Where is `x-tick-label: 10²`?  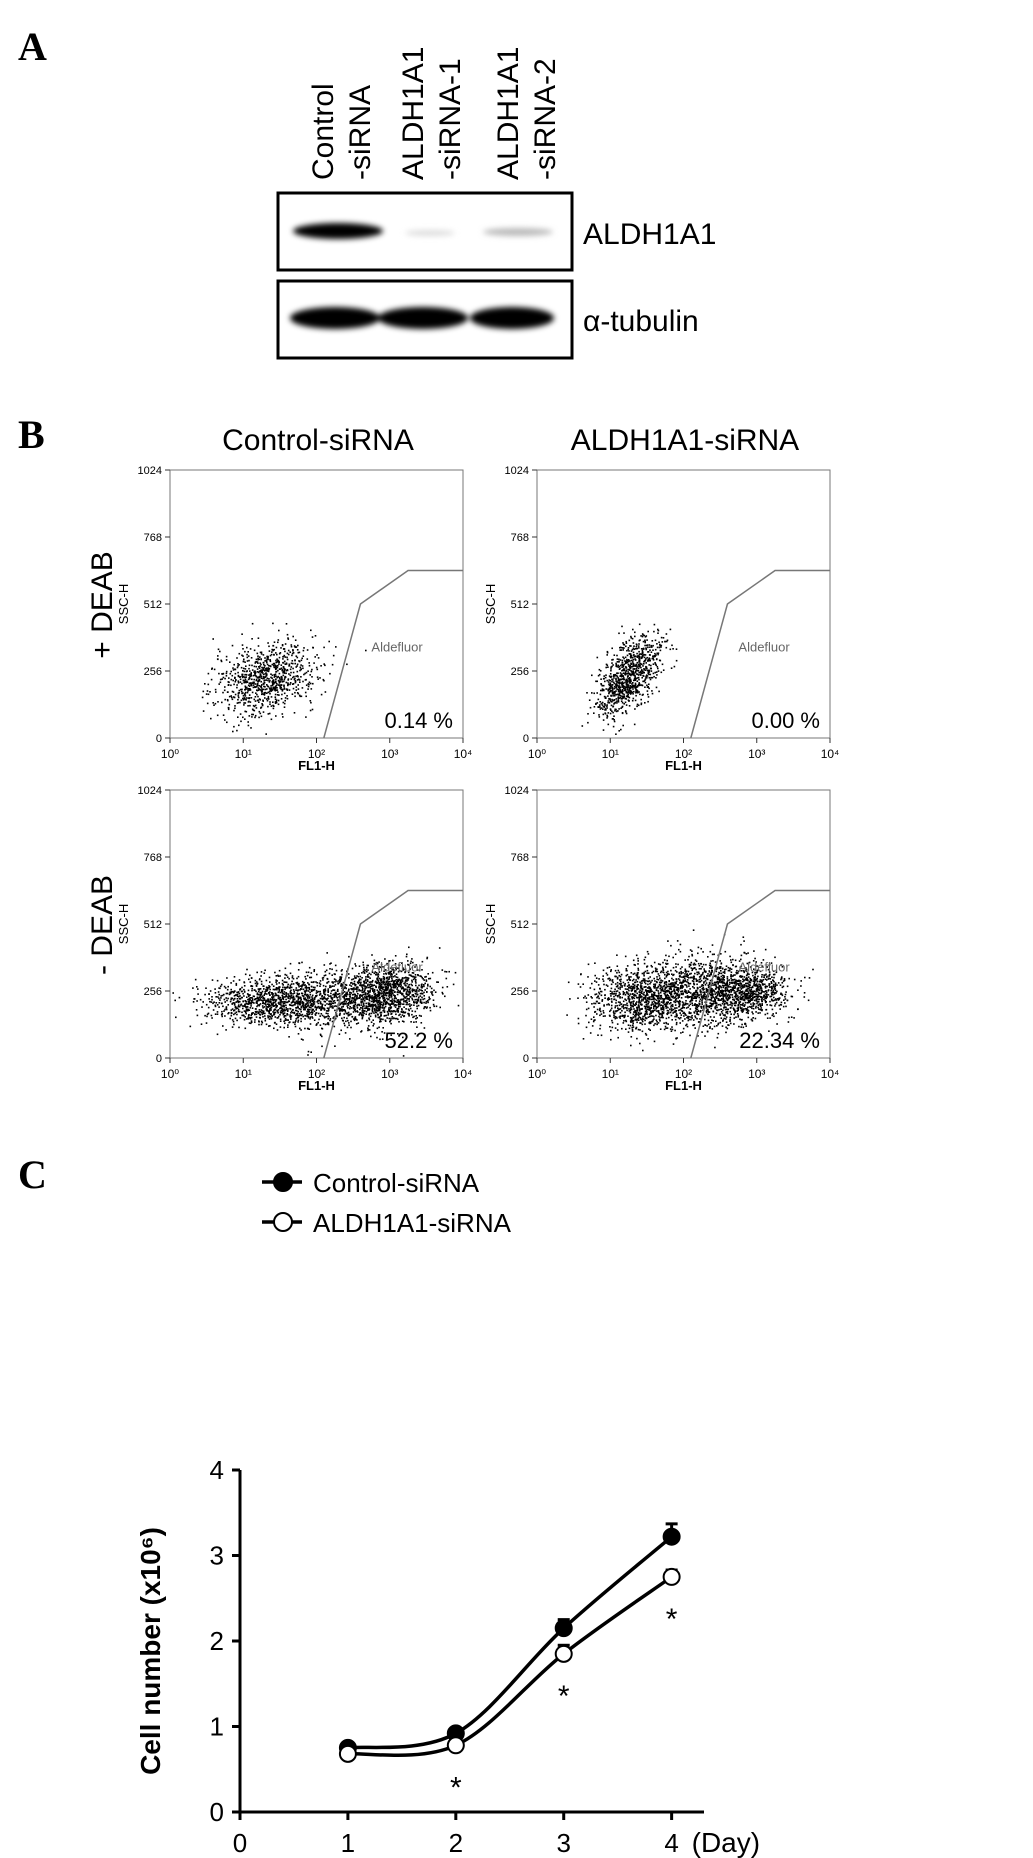 x-tick-label: 10² is located at coordinates (316, 1074).